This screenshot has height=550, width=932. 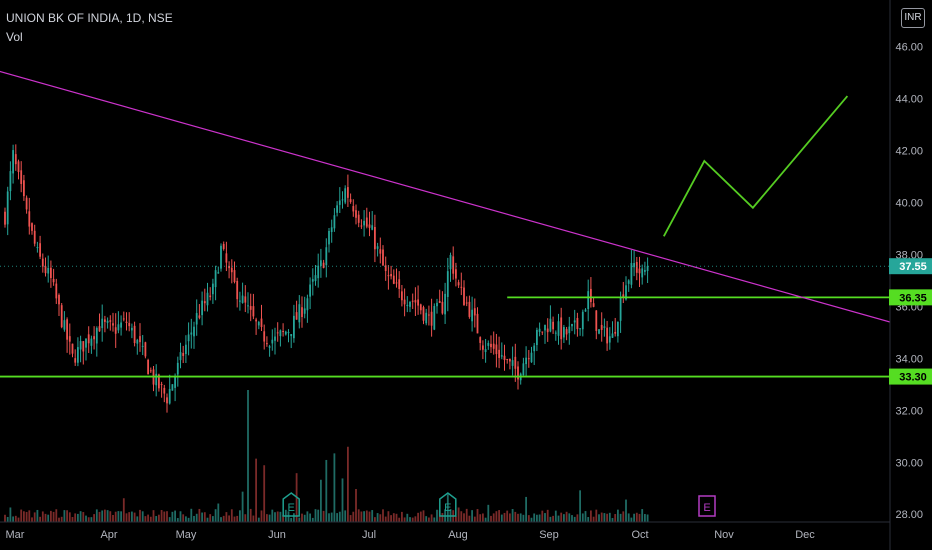 I want to click on time-tick-label: Apr, so click(x=108, y=535).